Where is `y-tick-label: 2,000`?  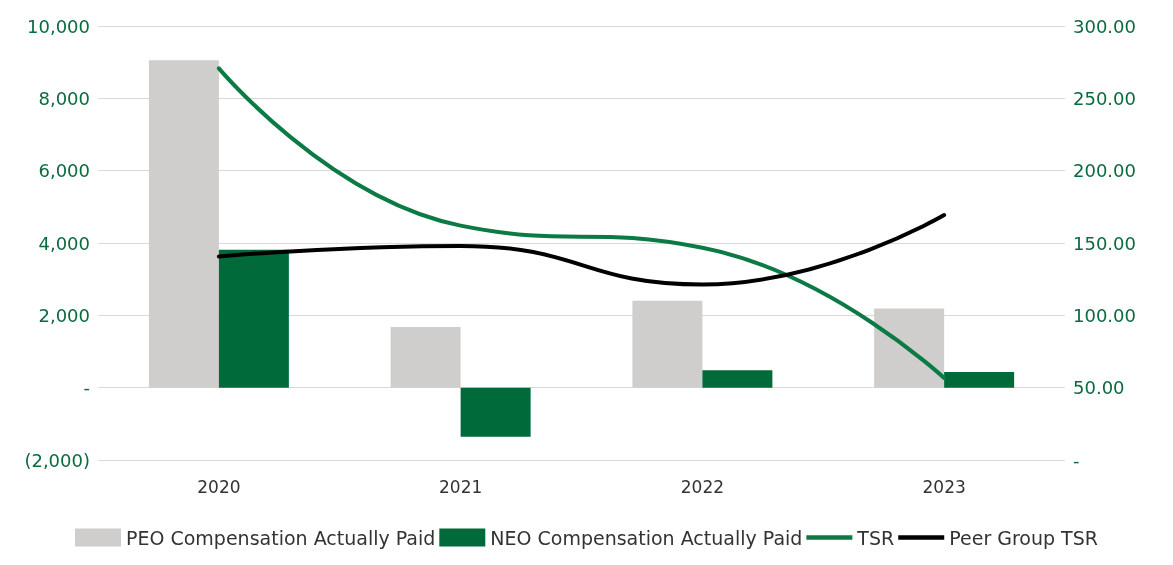
y-tick-label: 2,000 is located at coordinates (64, 315).